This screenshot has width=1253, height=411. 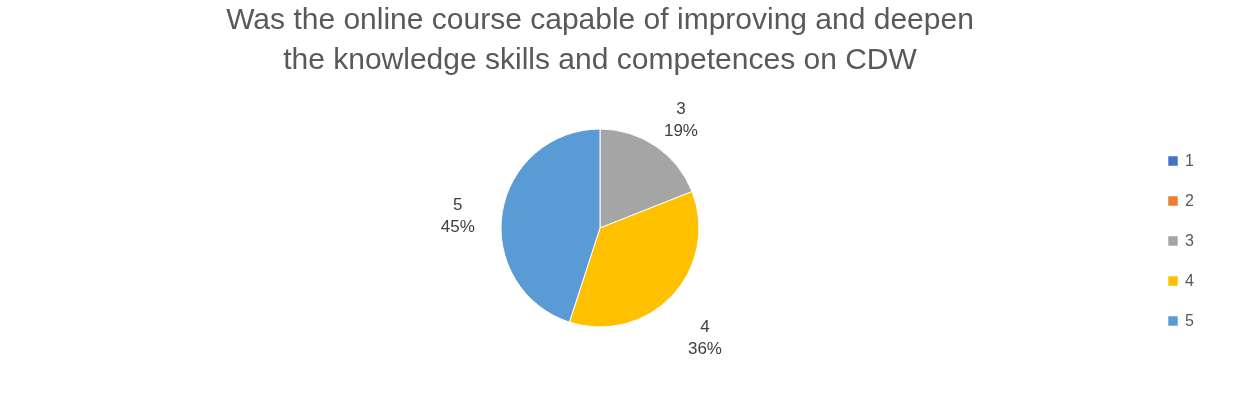 What do you see at coordinates (1189, 320) in the screenshot?
I see `legend-label: 5` at bounding box center [1189, 320].